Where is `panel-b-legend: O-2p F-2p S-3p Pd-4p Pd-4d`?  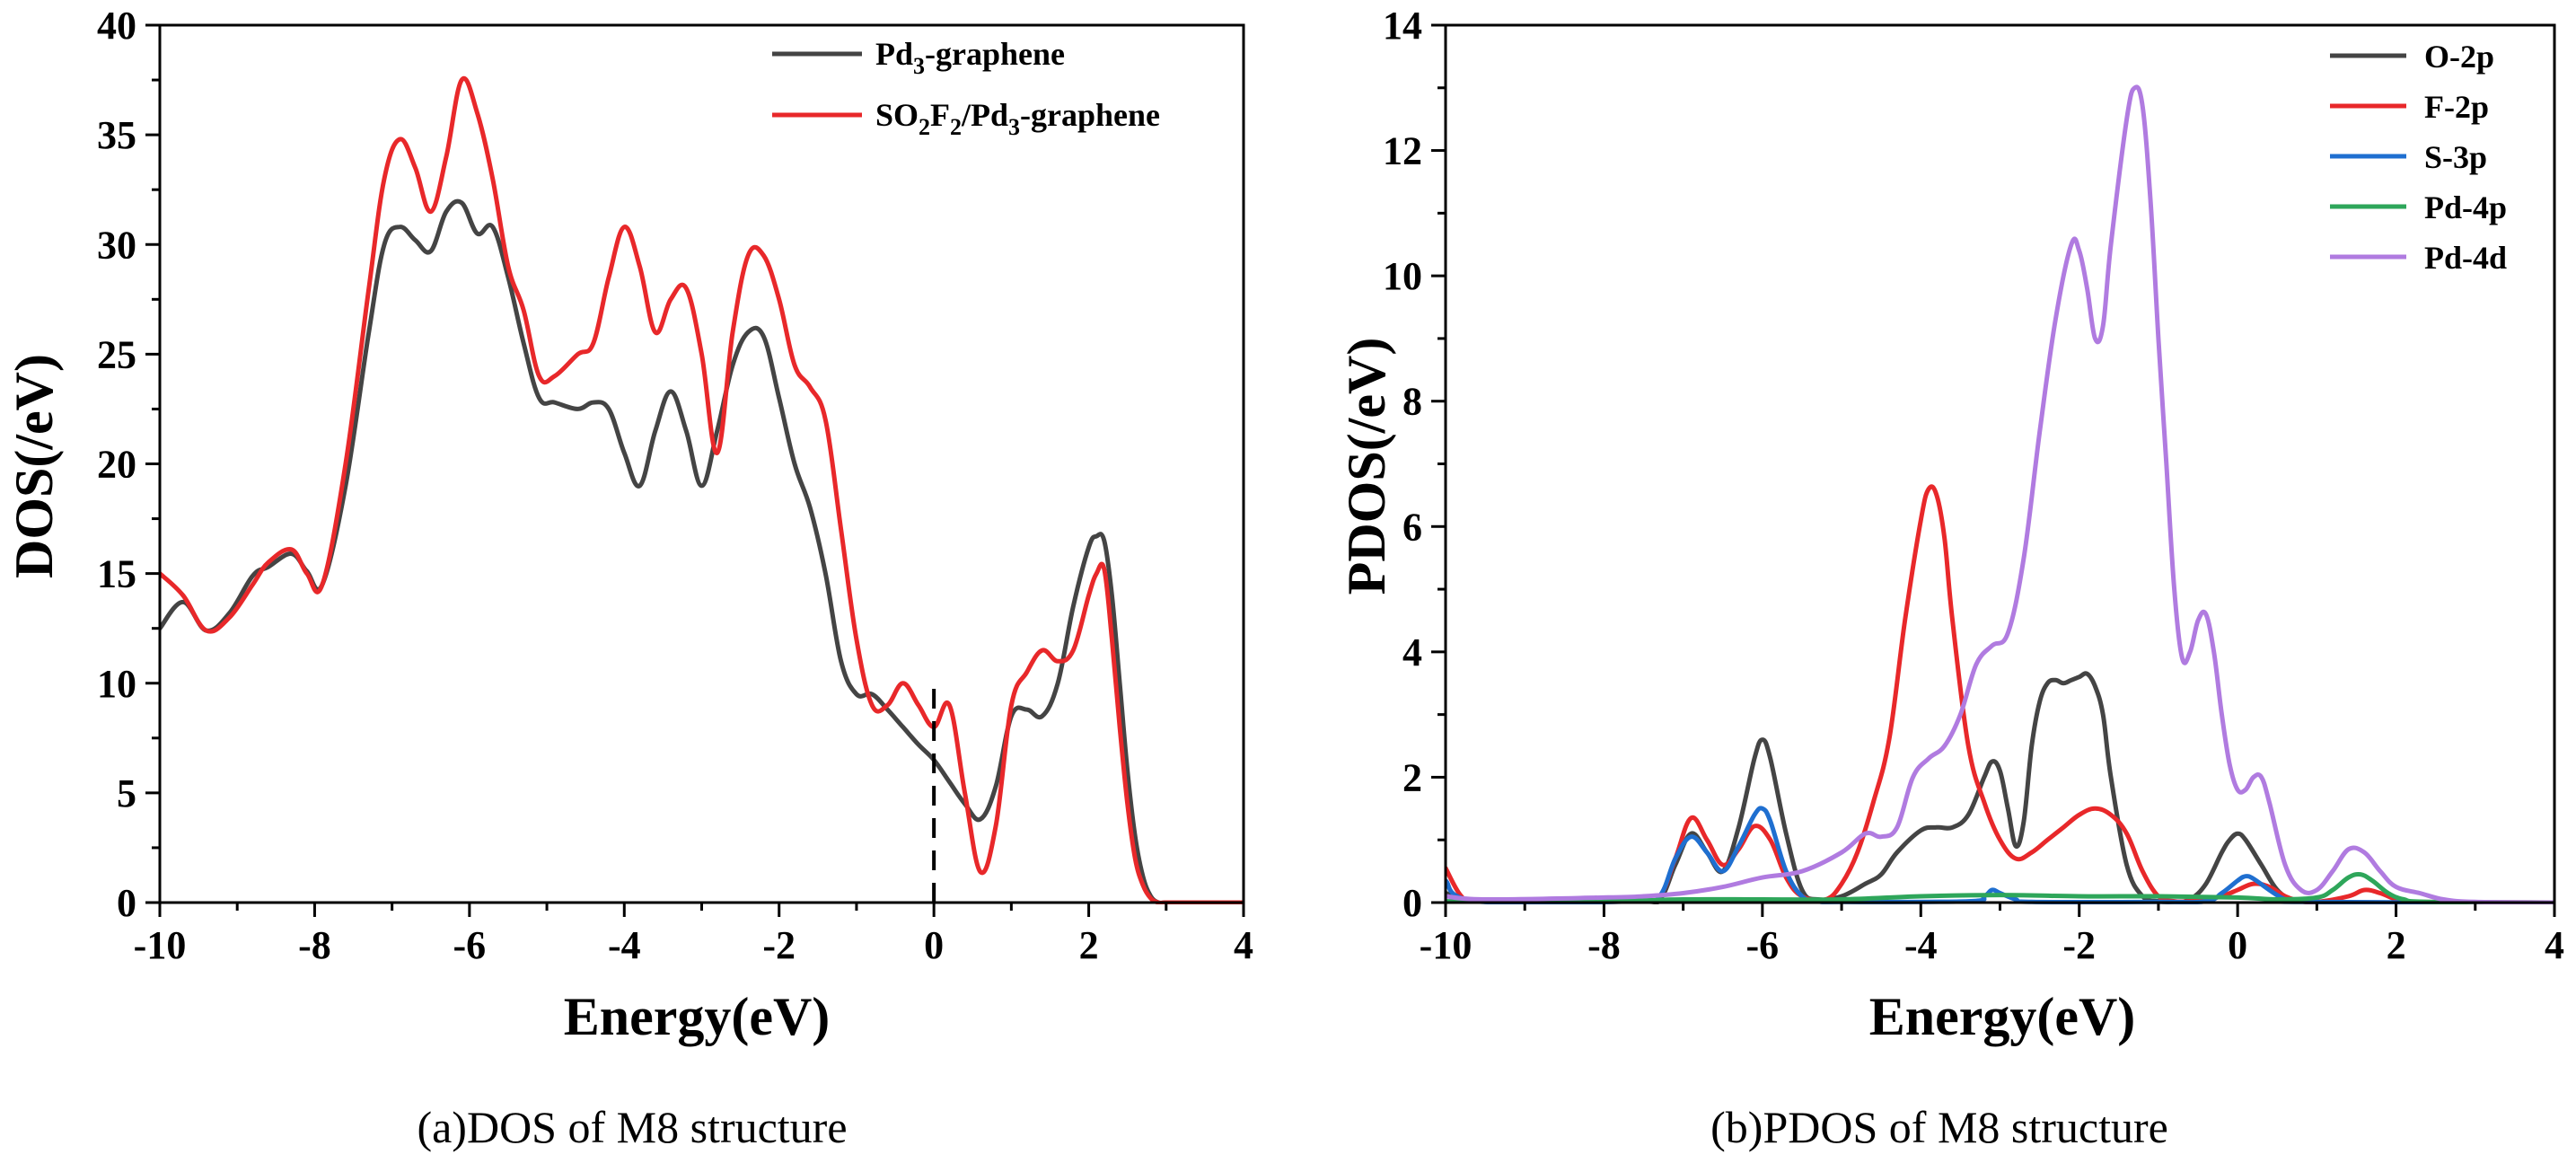
panel-b-legend: O-2p F-2p S-3p Pd-4p Pd-4d is located at coordinates (2418, 157).